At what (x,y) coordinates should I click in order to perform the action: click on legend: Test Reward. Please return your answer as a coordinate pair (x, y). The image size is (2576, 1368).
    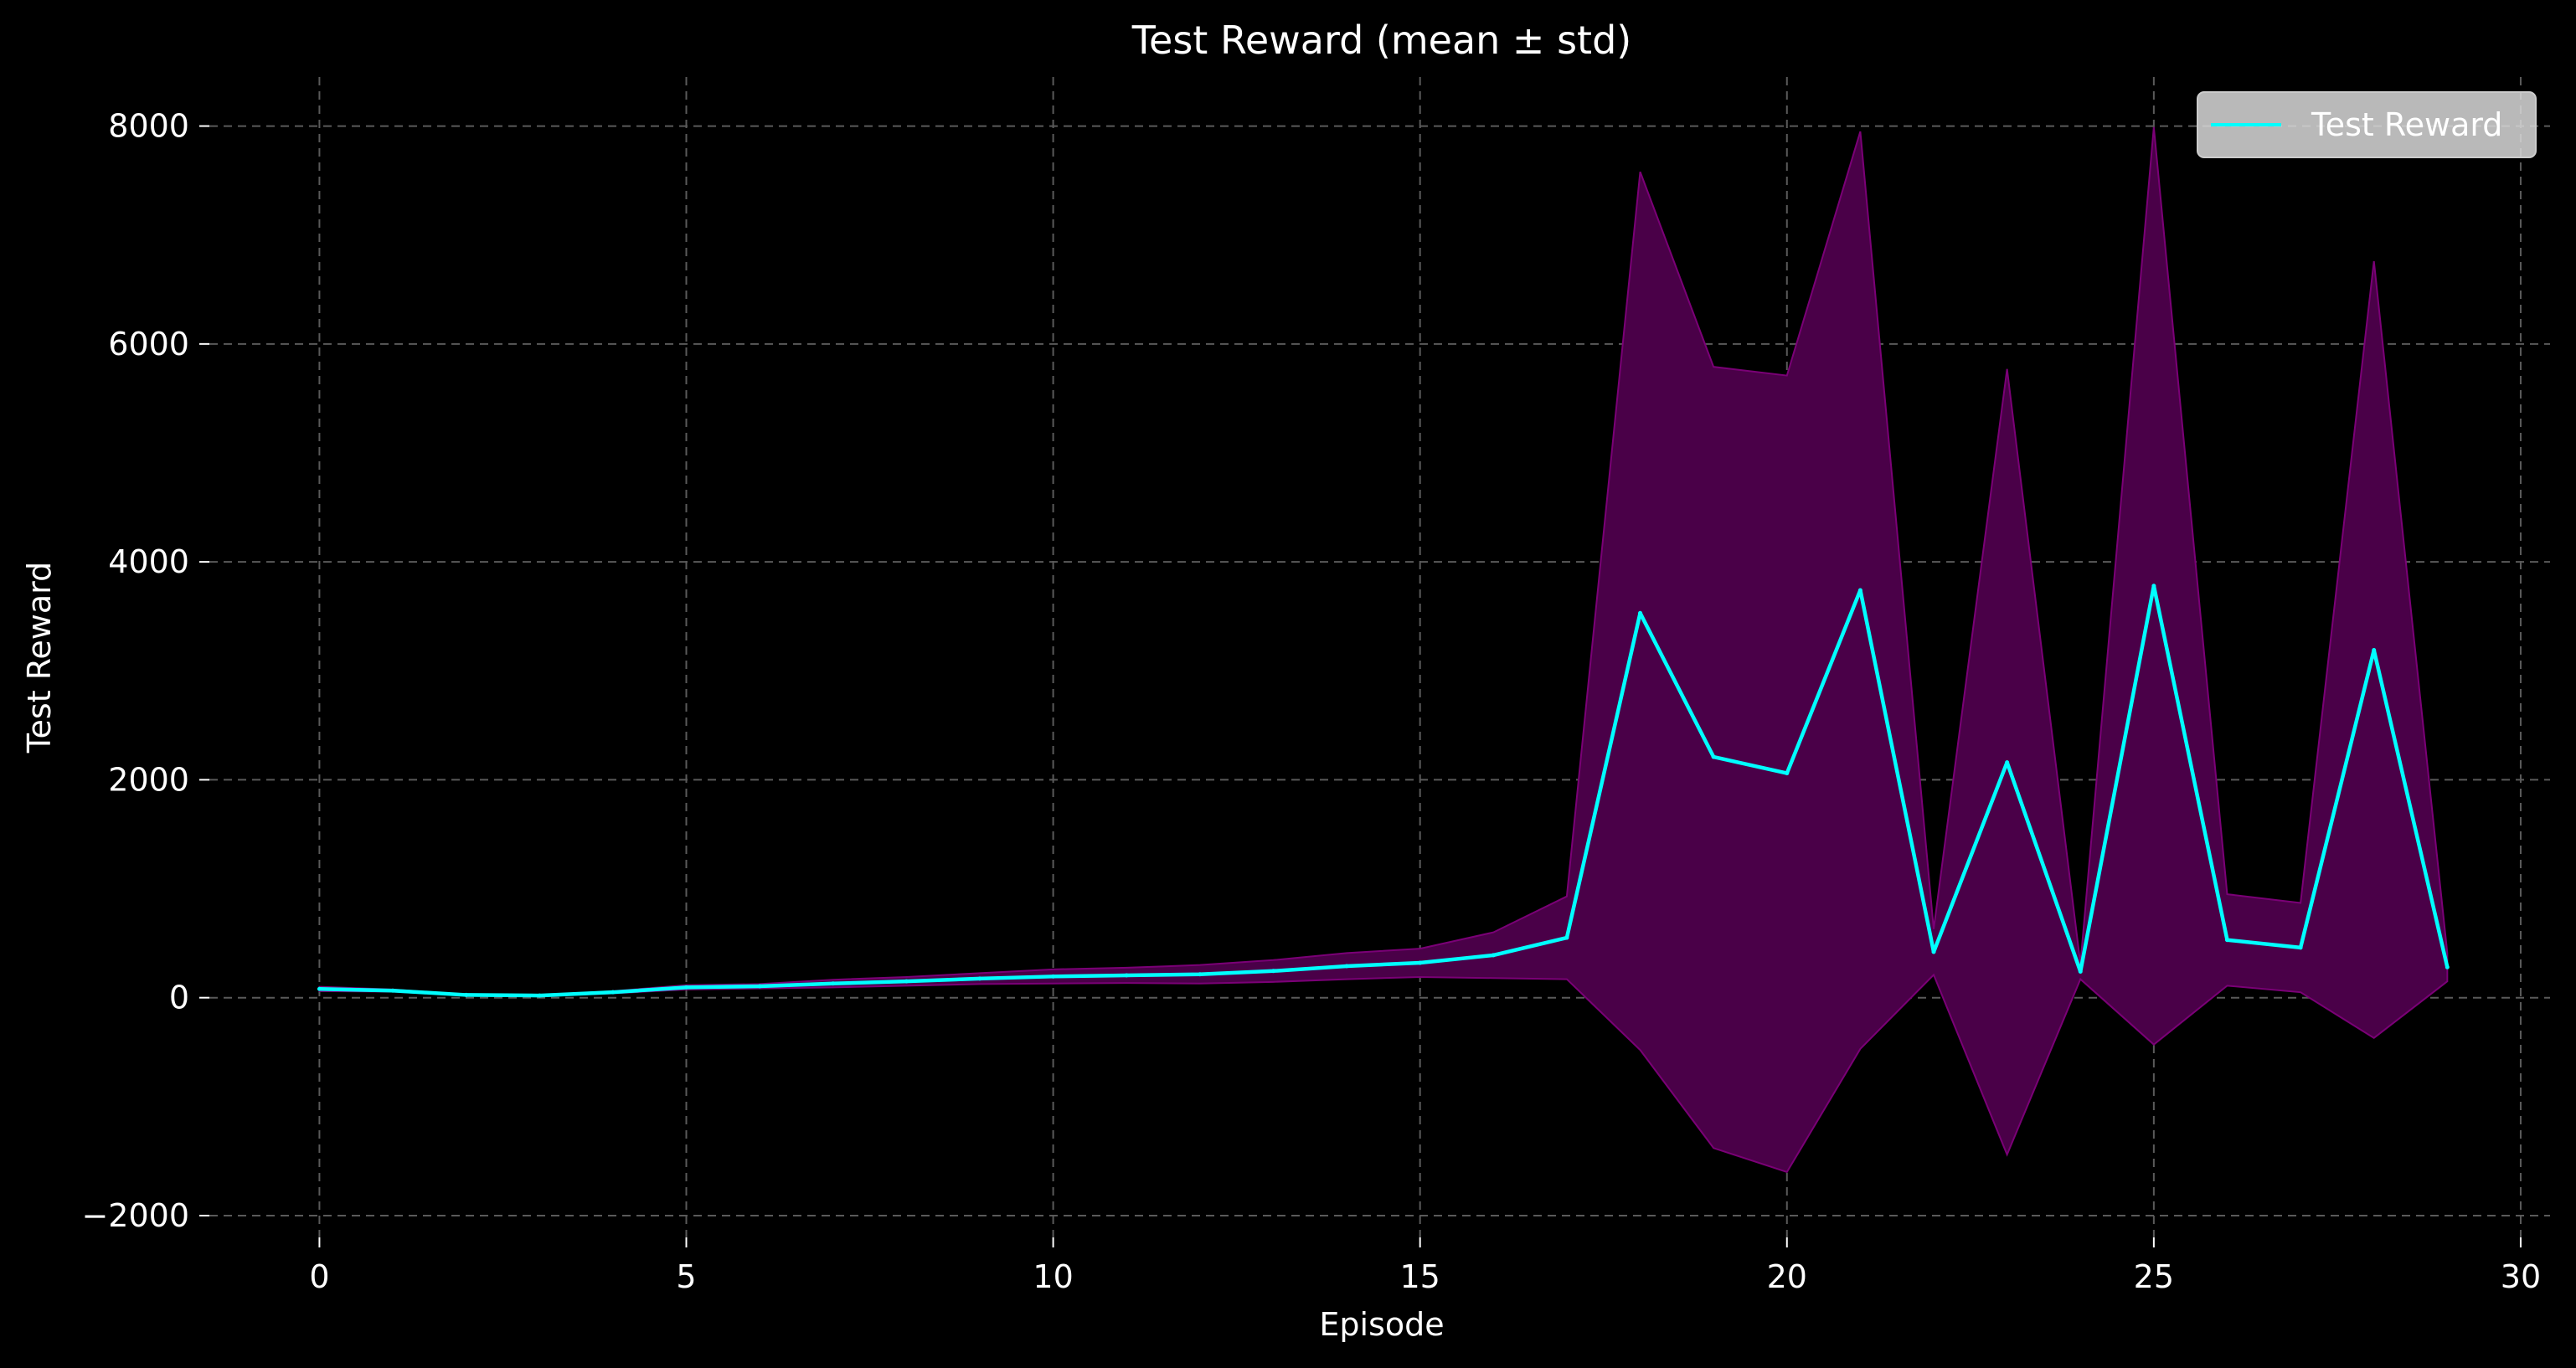
    Looking at the image, I should click on (2367, 125).